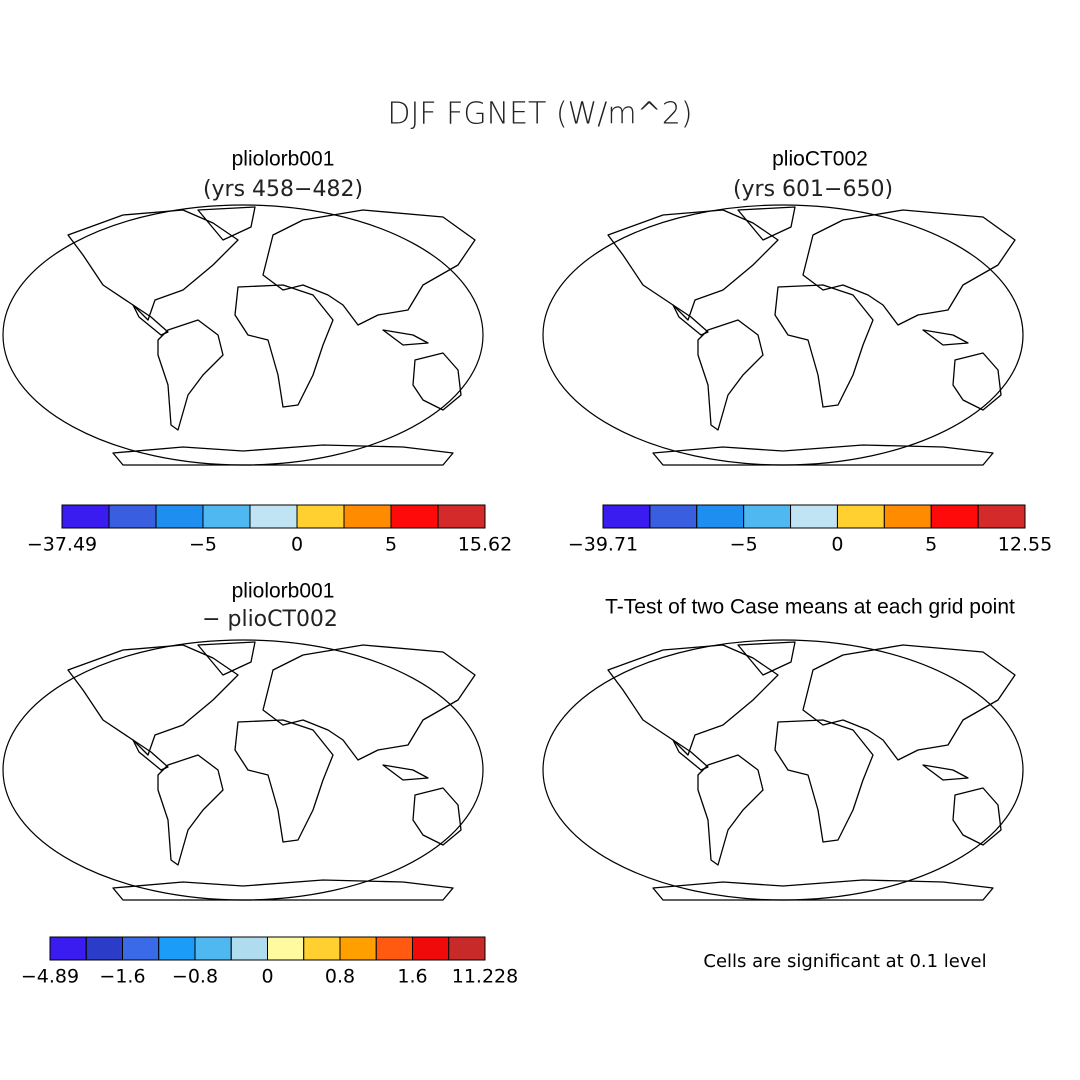 Image resolution: width=1080 pixels, height=1080 pixels. What do you see at coordinates (50, 977) in the screenshot?
I see `colorbar-label: −4.89` at bounding box center [50, 977].